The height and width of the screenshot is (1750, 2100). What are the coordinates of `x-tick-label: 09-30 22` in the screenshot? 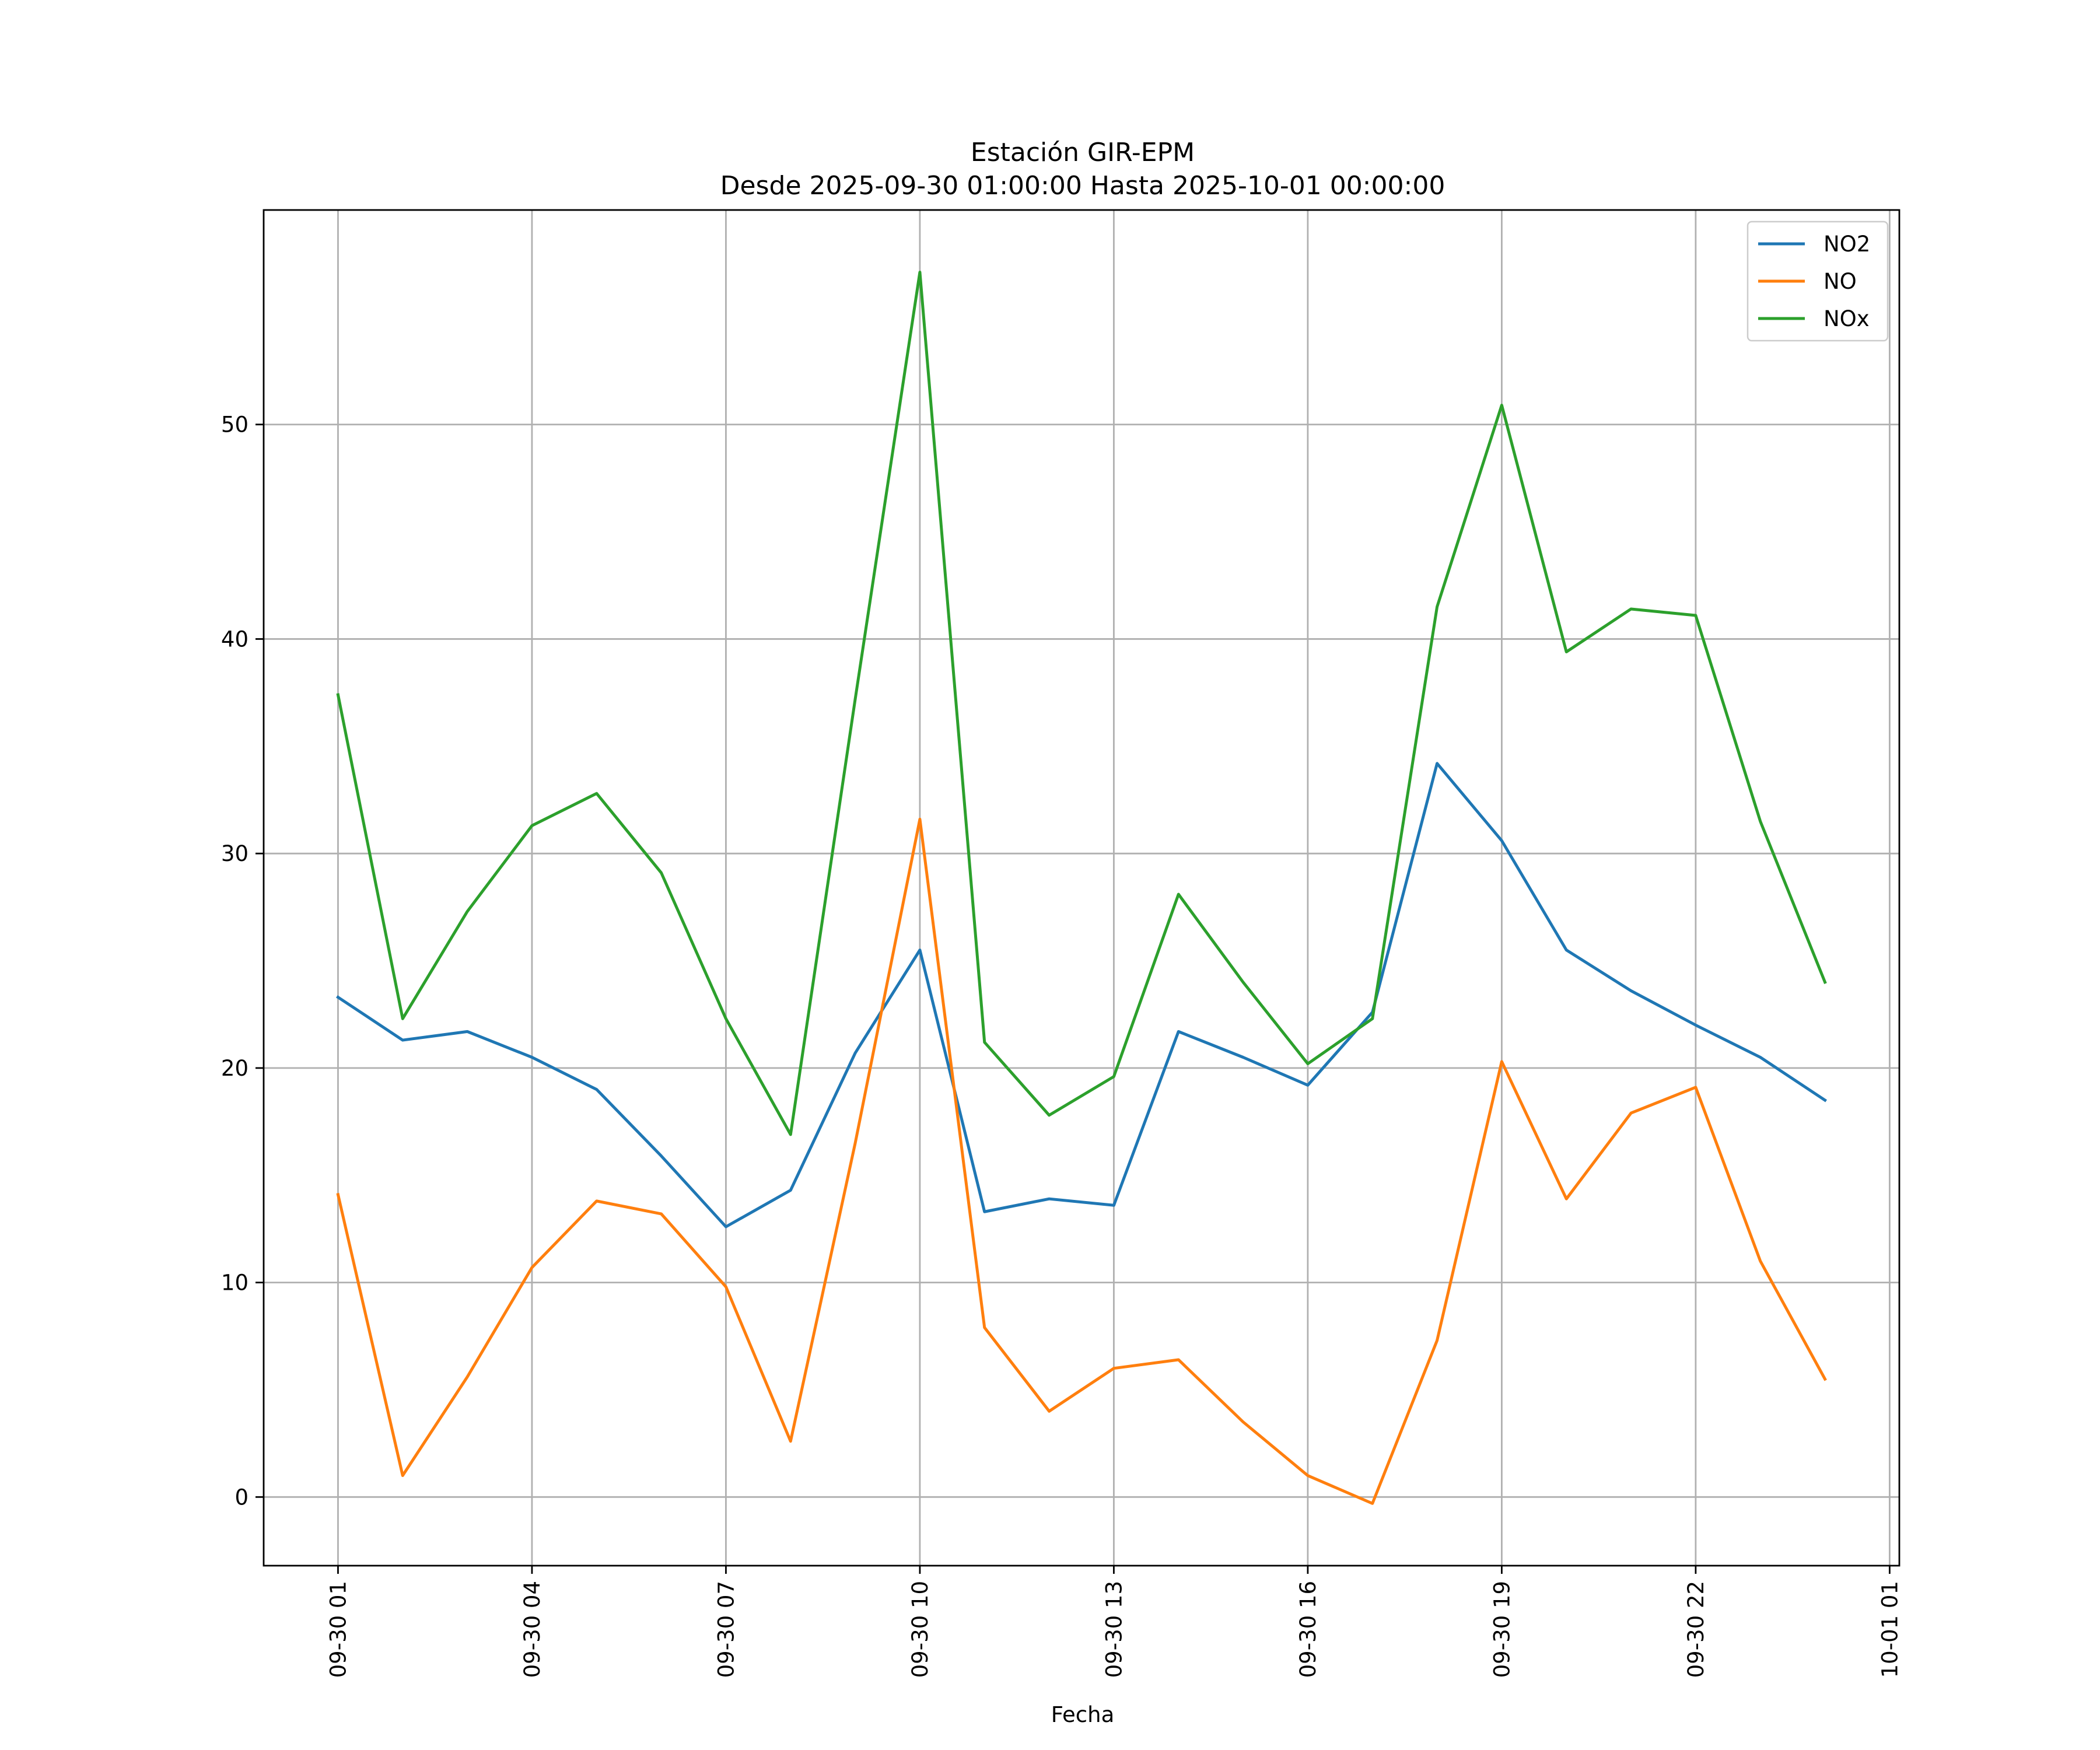 It's located at (1696, 1629).